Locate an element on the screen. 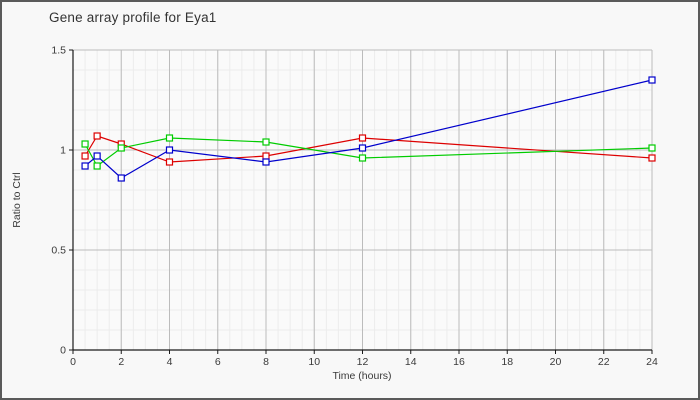 The image size is (700, 400). x-tick-label: 2 is located at coordinates (121, 362).